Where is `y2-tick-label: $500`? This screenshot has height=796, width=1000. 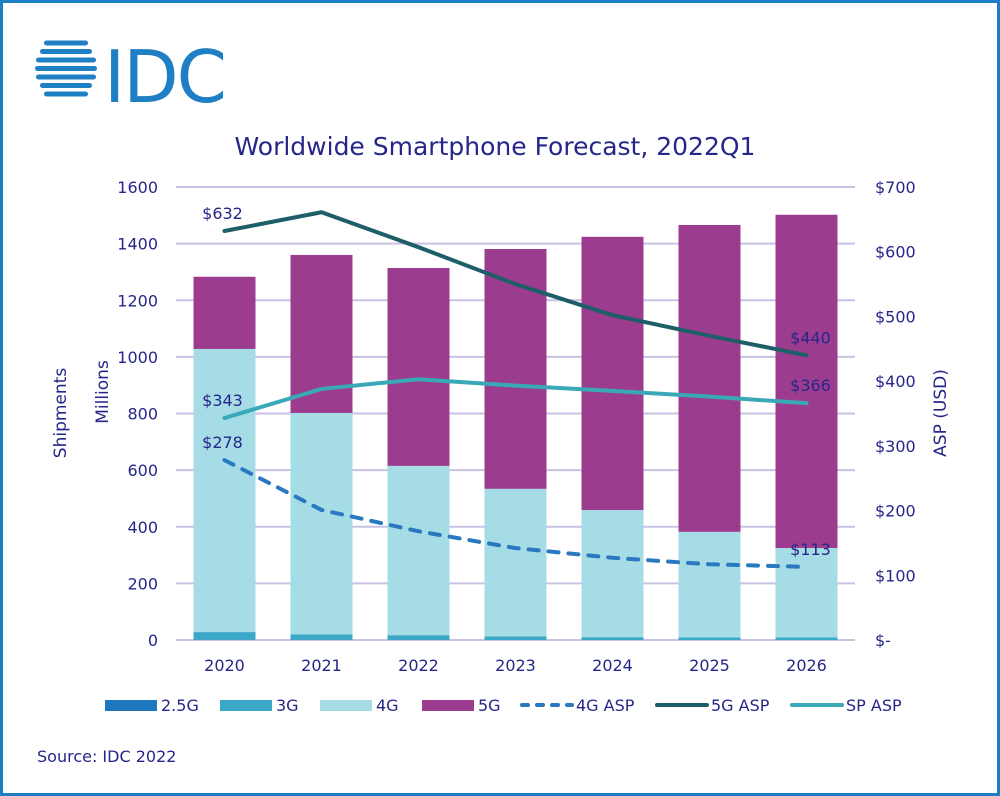 y2-tick-label: $500 is located at coordinates (895, 316).